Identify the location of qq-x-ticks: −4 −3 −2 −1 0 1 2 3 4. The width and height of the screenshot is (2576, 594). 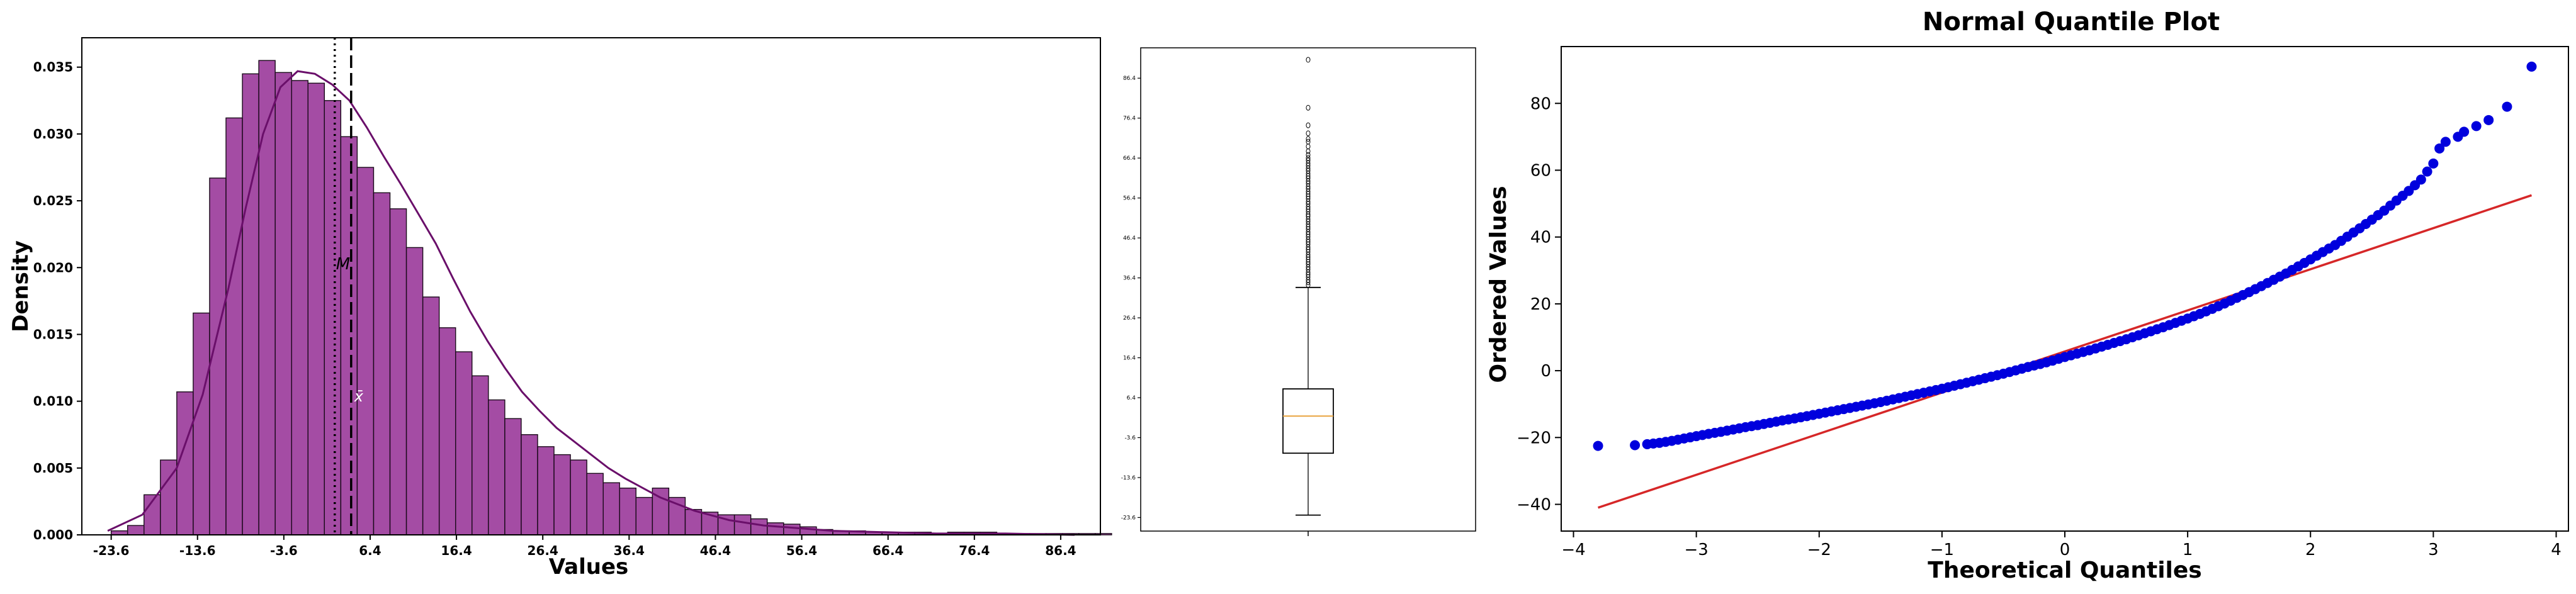
(2061, 545).